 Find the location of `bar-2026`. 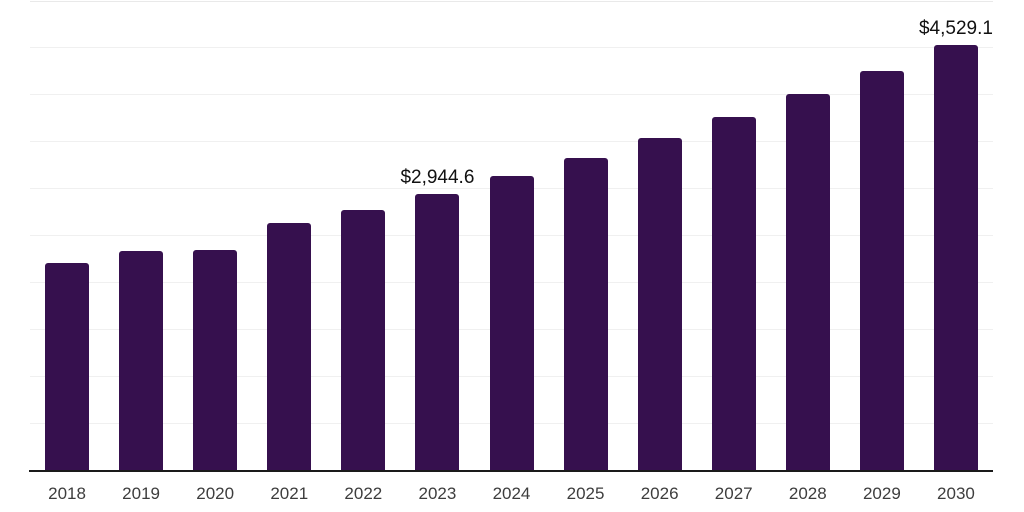

bar-2026 is located at coordinates (659, 303).